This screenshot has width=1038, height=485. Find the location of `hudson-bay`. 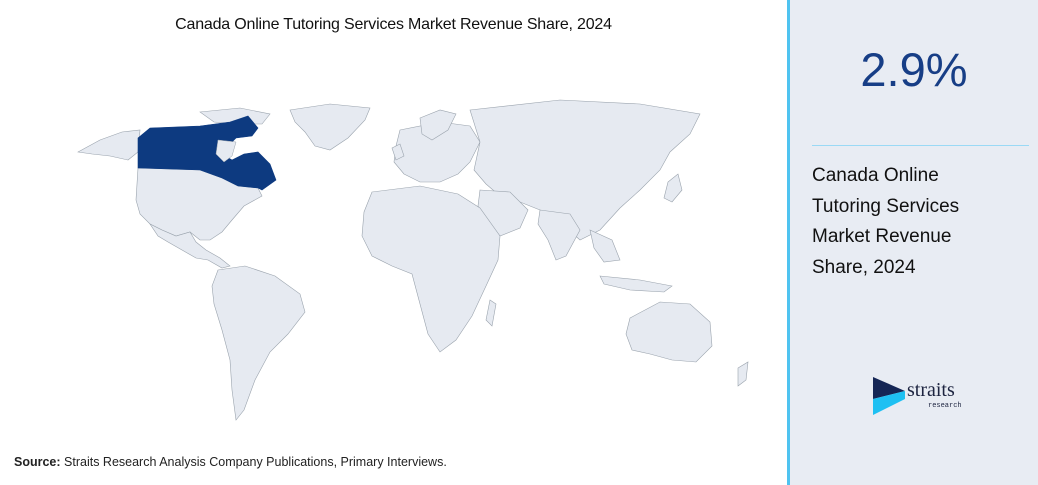

hudson-bay is located at coordinates (226, 151).